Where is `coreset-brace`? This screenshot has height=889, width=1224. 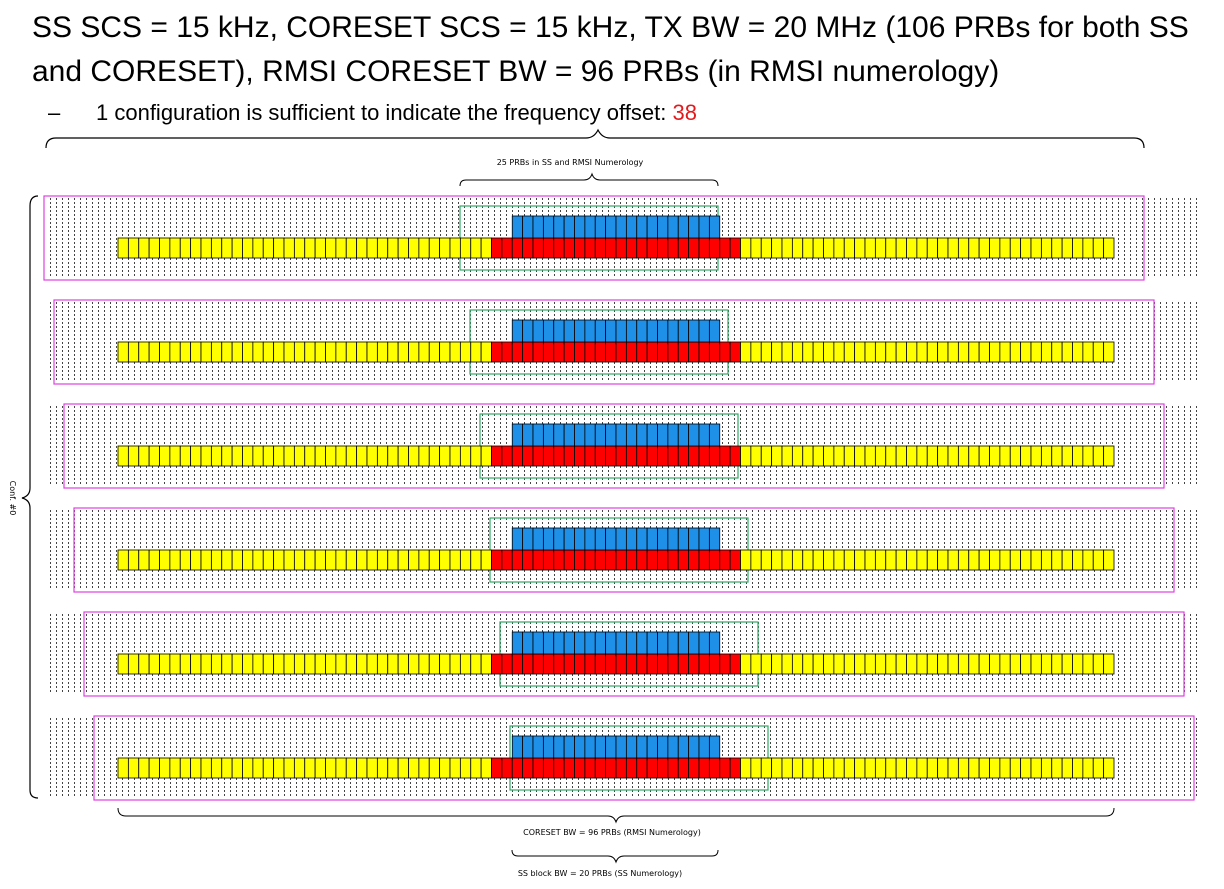
coreset-brace is located at coordinates (616, 815).